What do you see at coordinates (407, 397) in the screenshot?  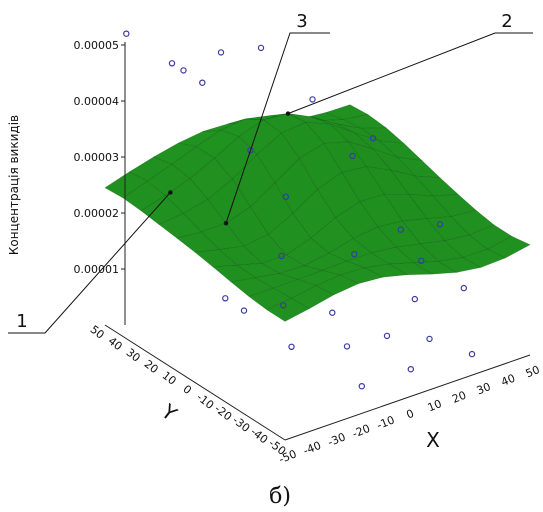 I see `x-axis-line` at bounding box center [407, 397].